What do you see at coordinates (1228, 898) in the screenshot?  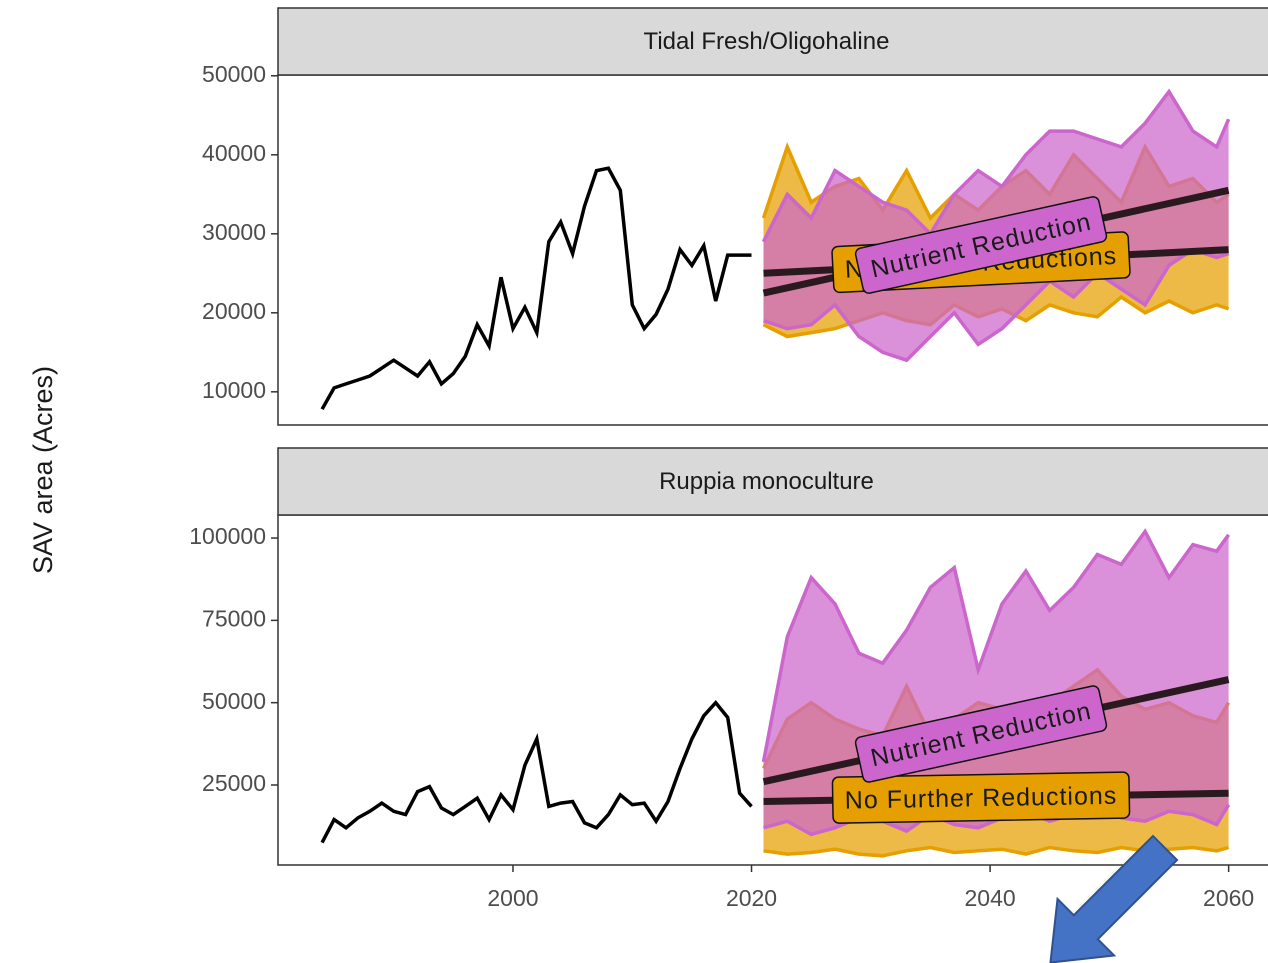 I see `x-tick-label: 2060` at bounding box center [1228, 898].